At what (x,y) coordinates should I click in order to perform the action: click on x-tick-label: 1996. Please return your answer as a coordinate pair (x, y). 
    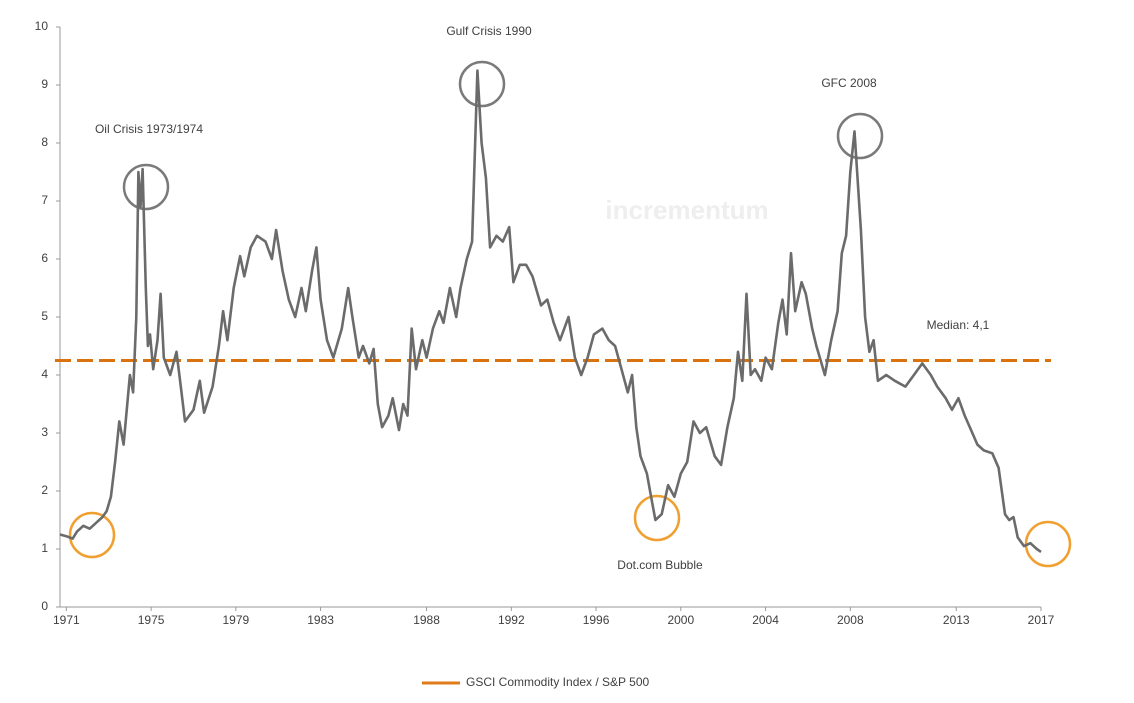
    Looking at the image, I should click on (596, 620).